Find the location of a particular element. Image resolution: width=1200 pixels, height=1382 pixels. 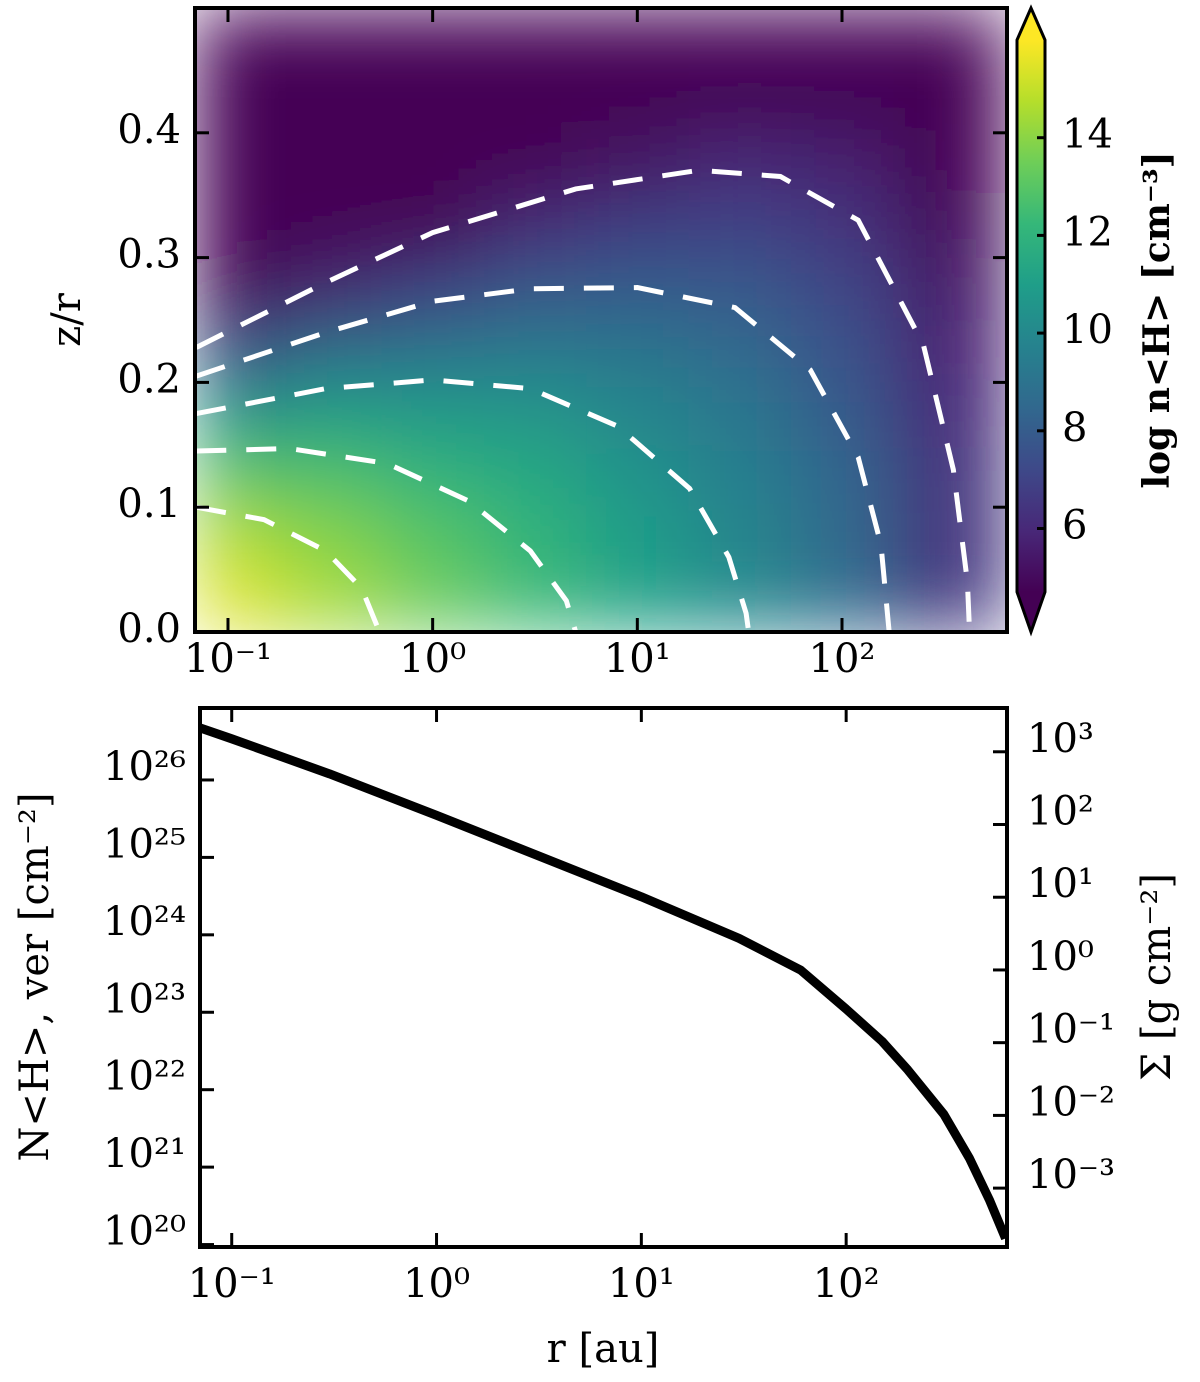

y2-tick-label: 10⁻¹ is located at coordinates (1071, 1030).